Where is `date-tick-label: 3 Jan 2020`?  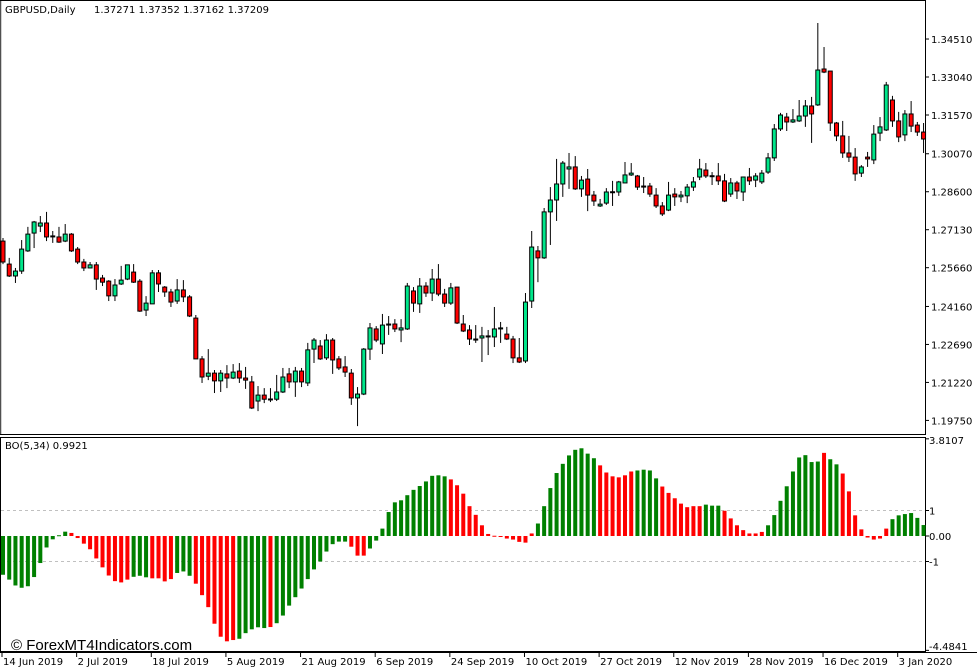 date-tick-label: 3 Jan 2020 is located at coordinates (926, 662).